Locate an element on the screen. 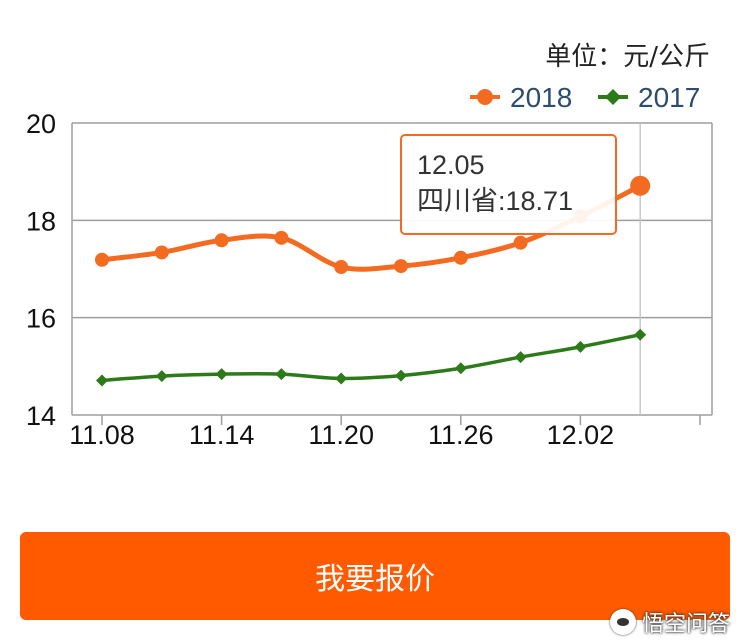 The height and width of the screenshot is (644, 750). unit-label: 单位：元/公斤 is located at coordinates (627, 57).